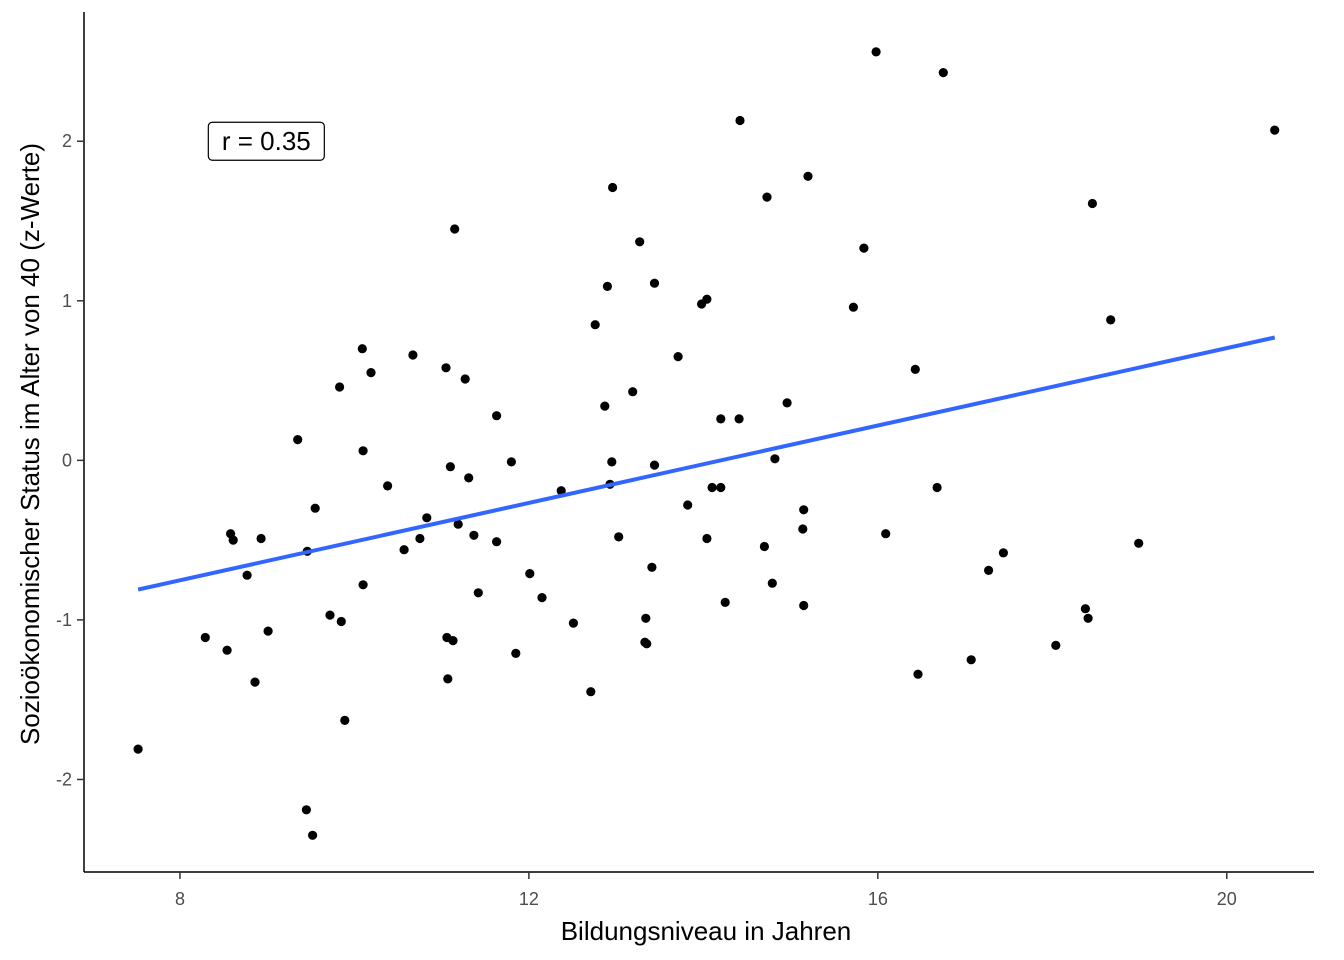  Describe the element at coordinates (67, 301) in the screenshot. I see `y-tick-label: 1` at that location.